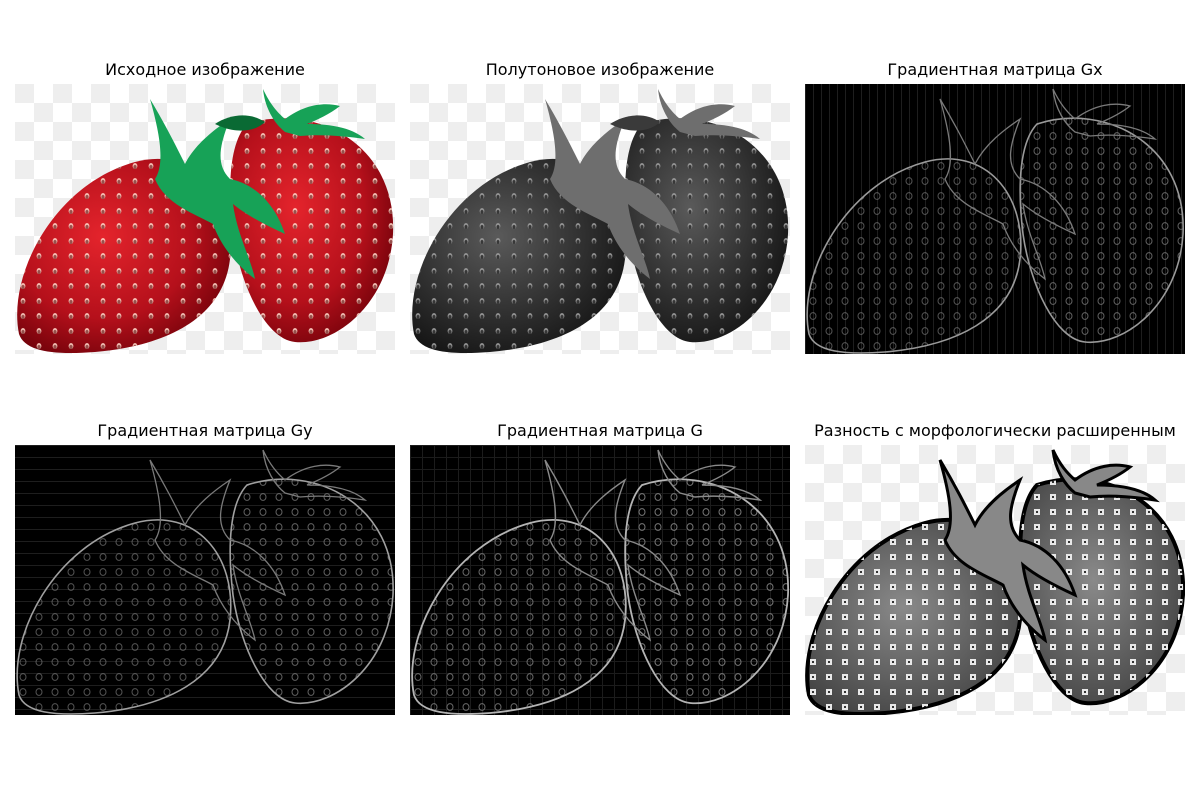 Image resolution: width=1200 pixels, height=800 pixels. Describe the element at coordinates (995, 219) in the screenshot. I see `strawberry-gradient-x-image` at that location.